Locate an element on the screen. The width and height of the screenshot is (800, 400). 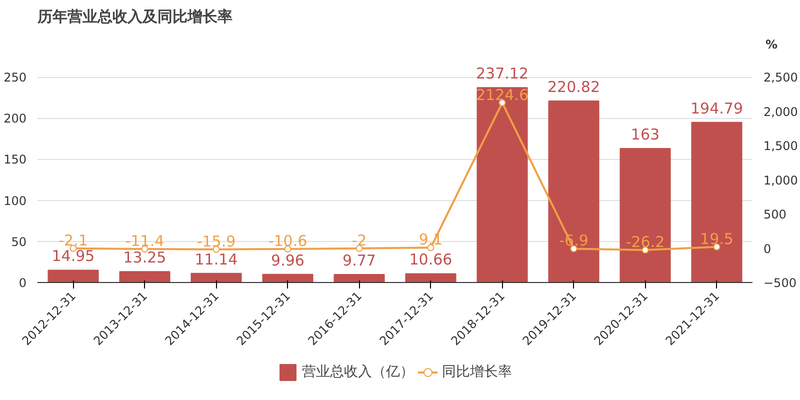
y-tick-label: 150 is located at coordinates (15, 159).